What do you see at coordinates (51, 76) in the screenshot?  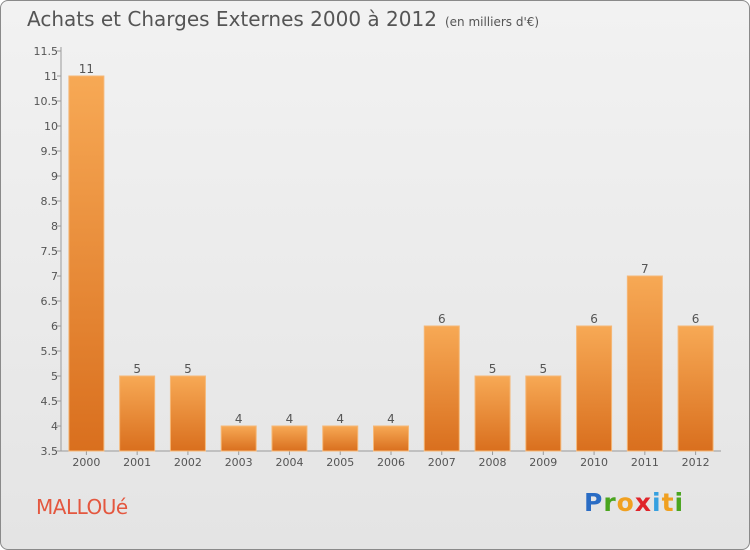 I see `y-tick-label: 11` at bounding box center [51, 76].